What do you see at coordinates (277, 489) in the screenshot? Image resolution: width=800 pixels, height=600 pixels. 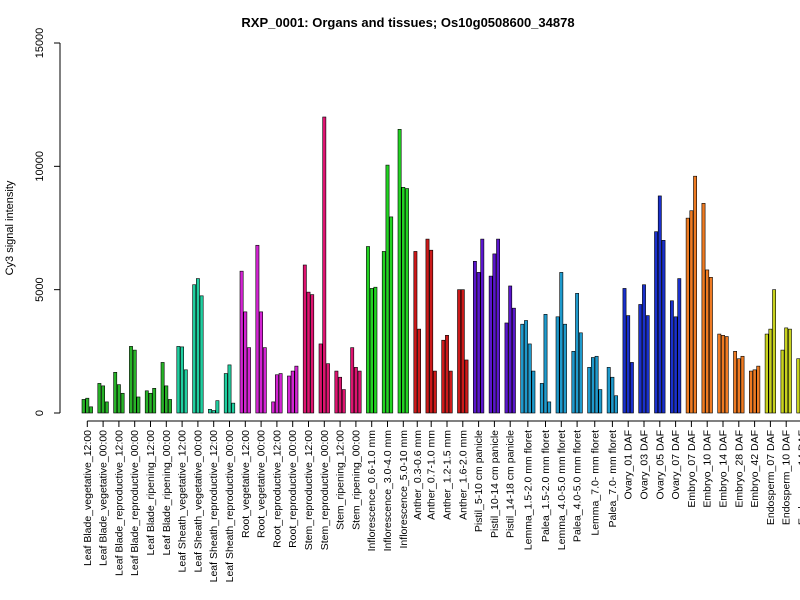 I see `x-tick-label: Root_reproductive_12:00` at bounding box center [277, 489].